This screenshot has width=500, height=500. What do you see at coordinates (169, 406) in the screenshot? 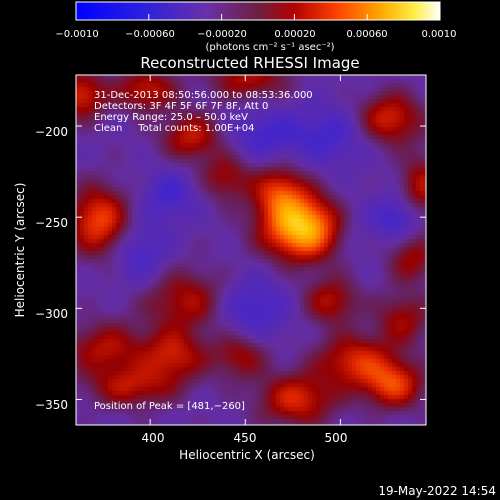
I see `annotation-peak-position: Position of Peak = [481,−260]` at bounding box center [169, 406].